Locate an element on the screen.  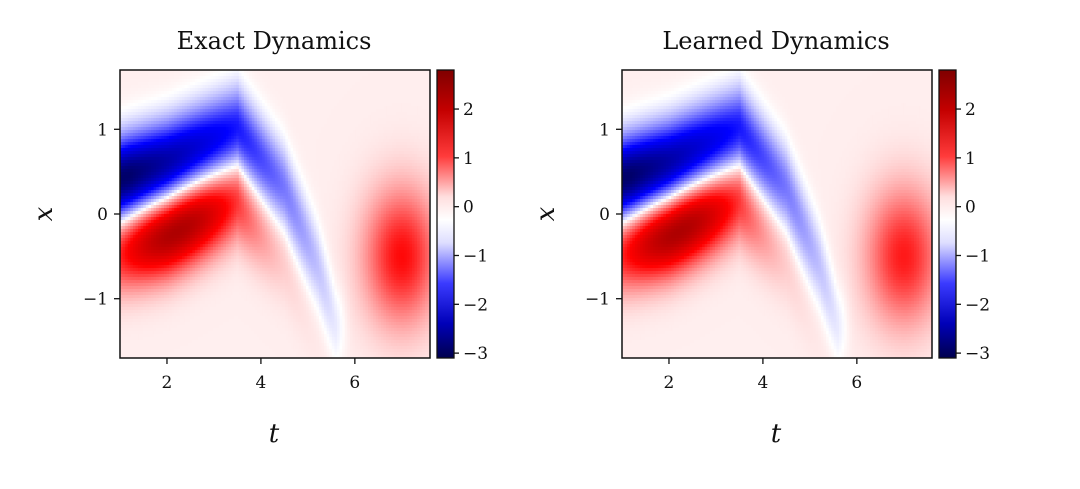
chart-title: Exact Dynamics is located at coordinates (274, 41).